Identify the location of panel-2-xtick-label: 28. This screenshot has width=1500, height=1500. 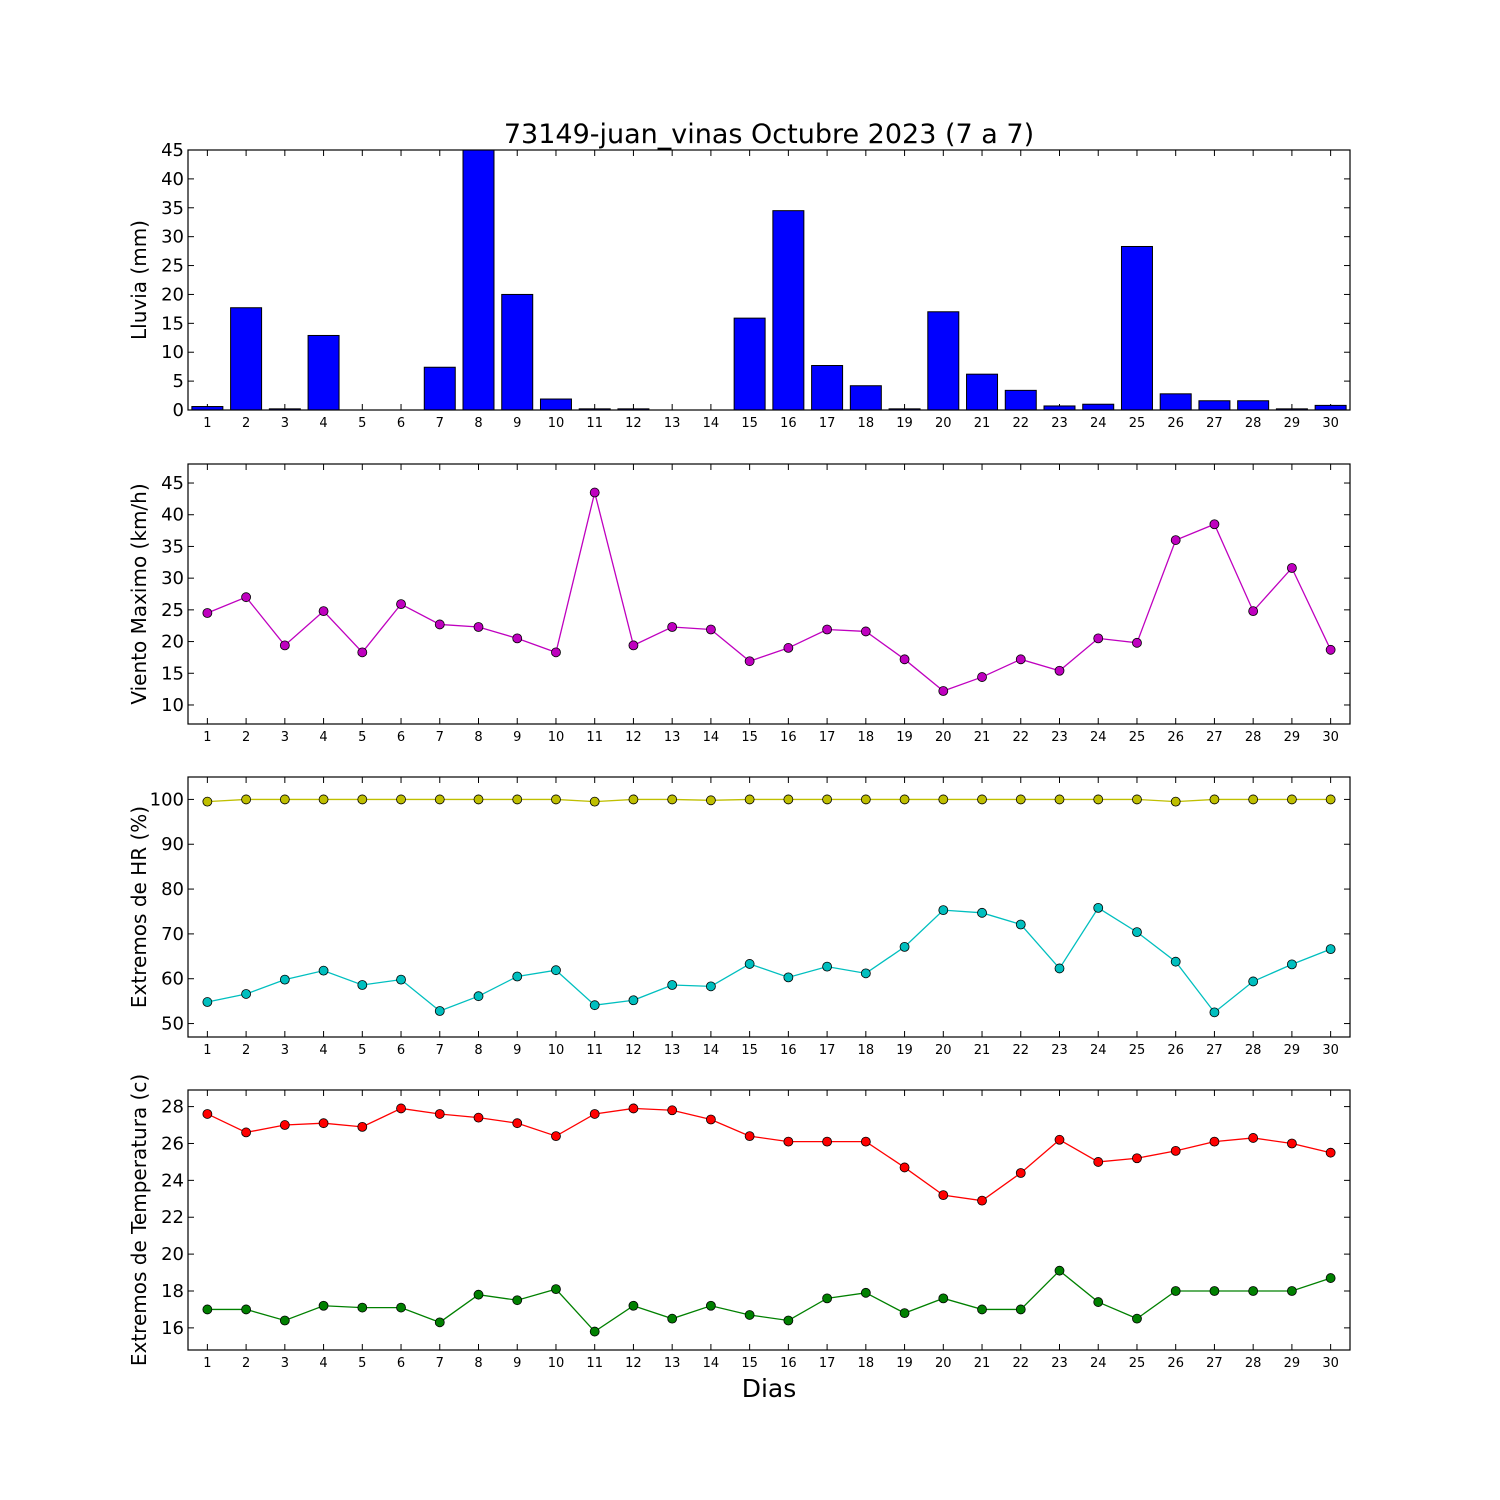
(1253, 737).